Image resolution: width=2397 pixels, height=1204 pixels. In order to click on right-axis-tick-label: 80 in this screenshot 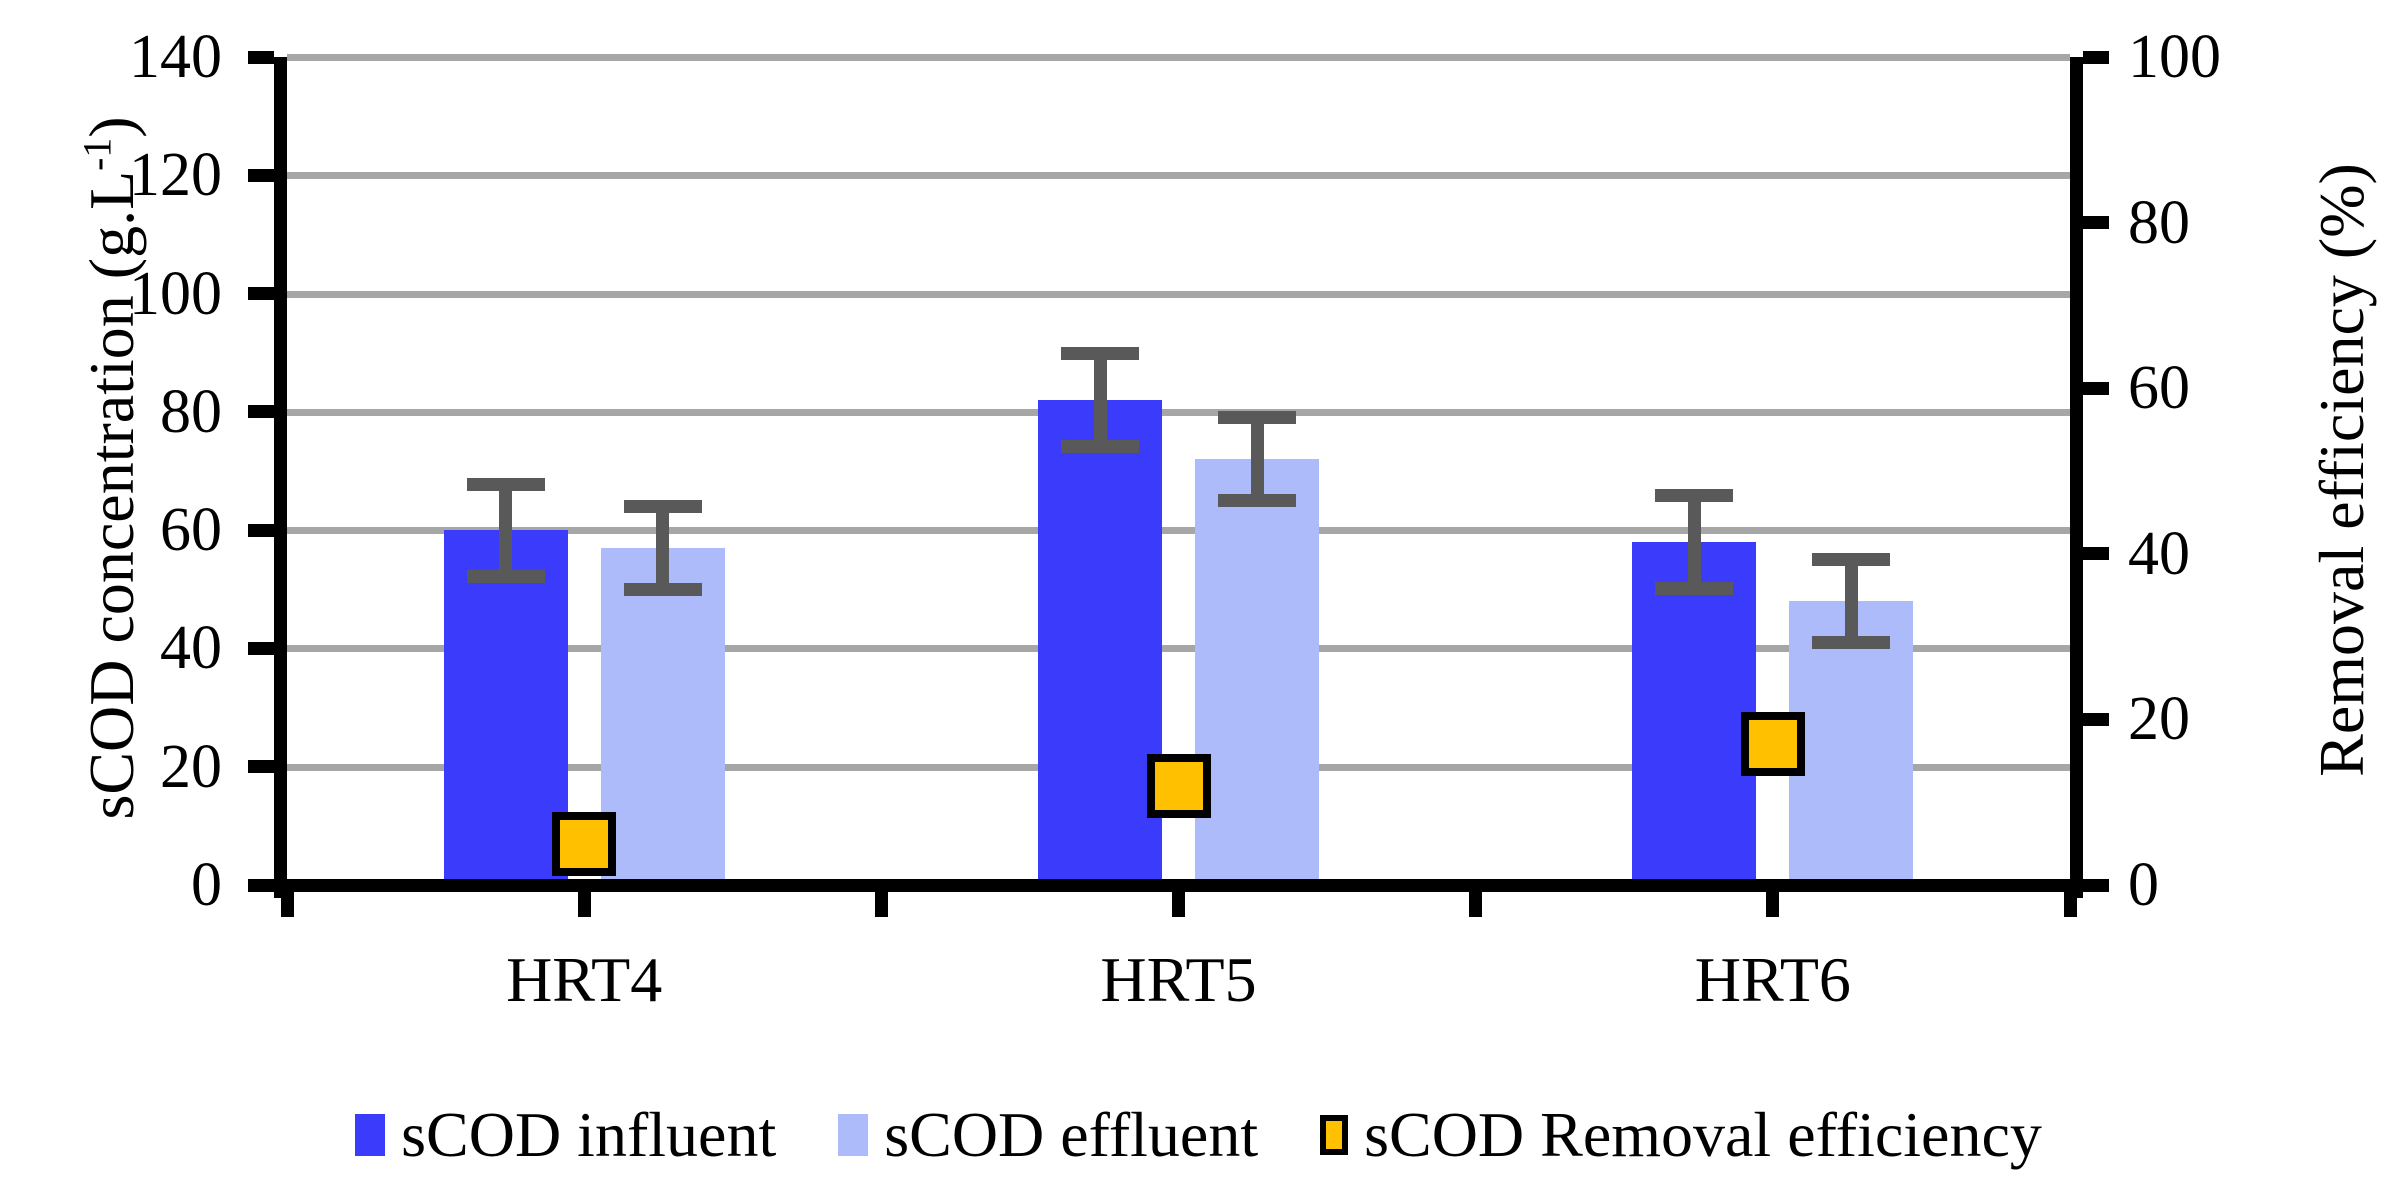, I will do `click(2159, 222)`.